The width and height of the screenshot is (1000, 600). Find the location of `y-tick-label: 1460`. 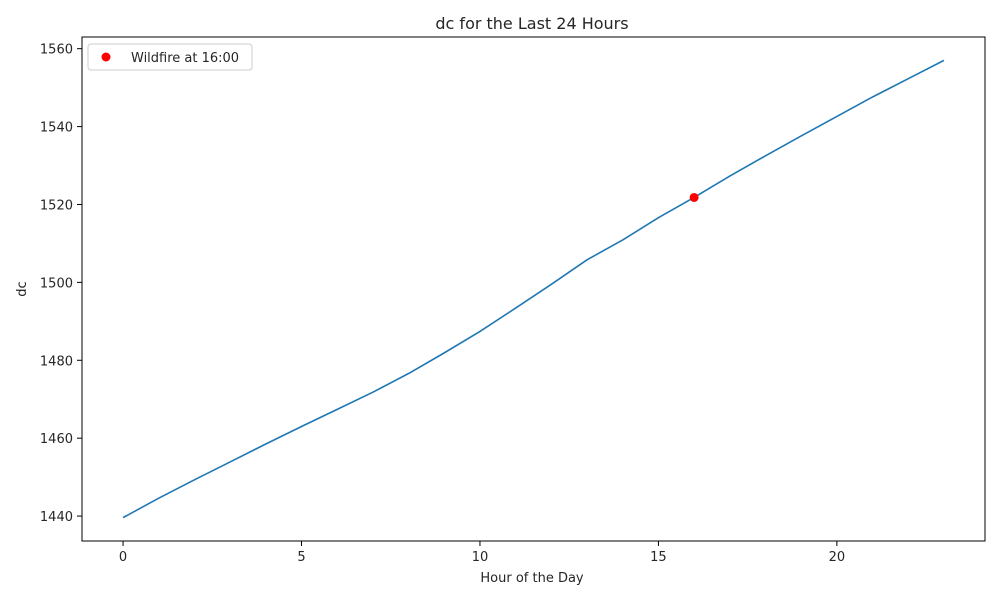

y-tick-label: 1460 is located at coordinates (56, 439).